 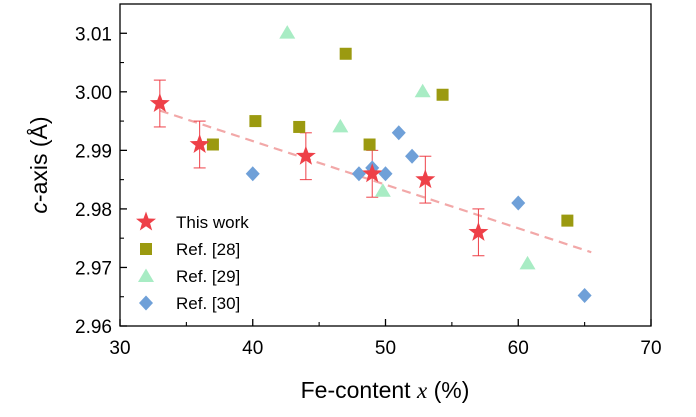 I want to click on legend-label: This work, so click(x=212, y=222).